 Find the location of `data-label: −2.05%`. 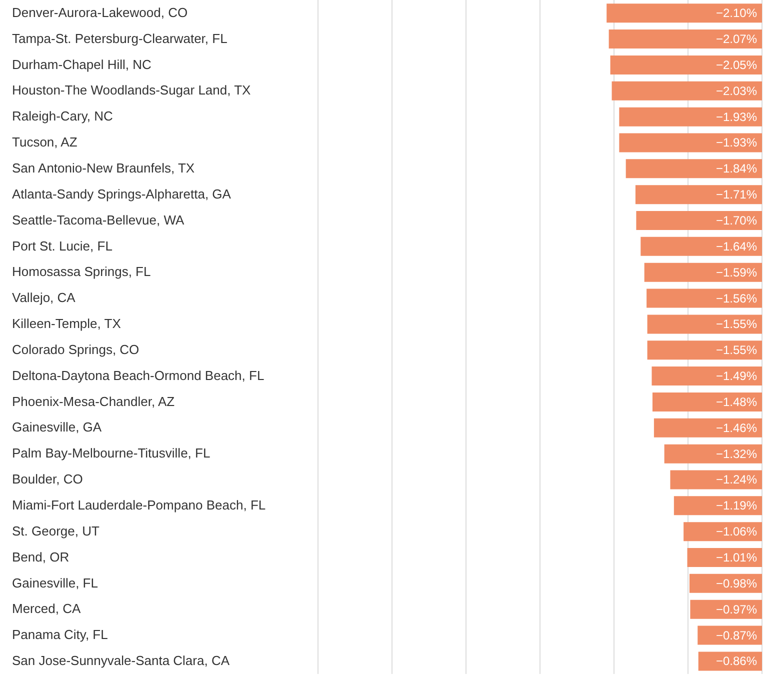

data-label: −2.05% is located at coordinates (737, 65).